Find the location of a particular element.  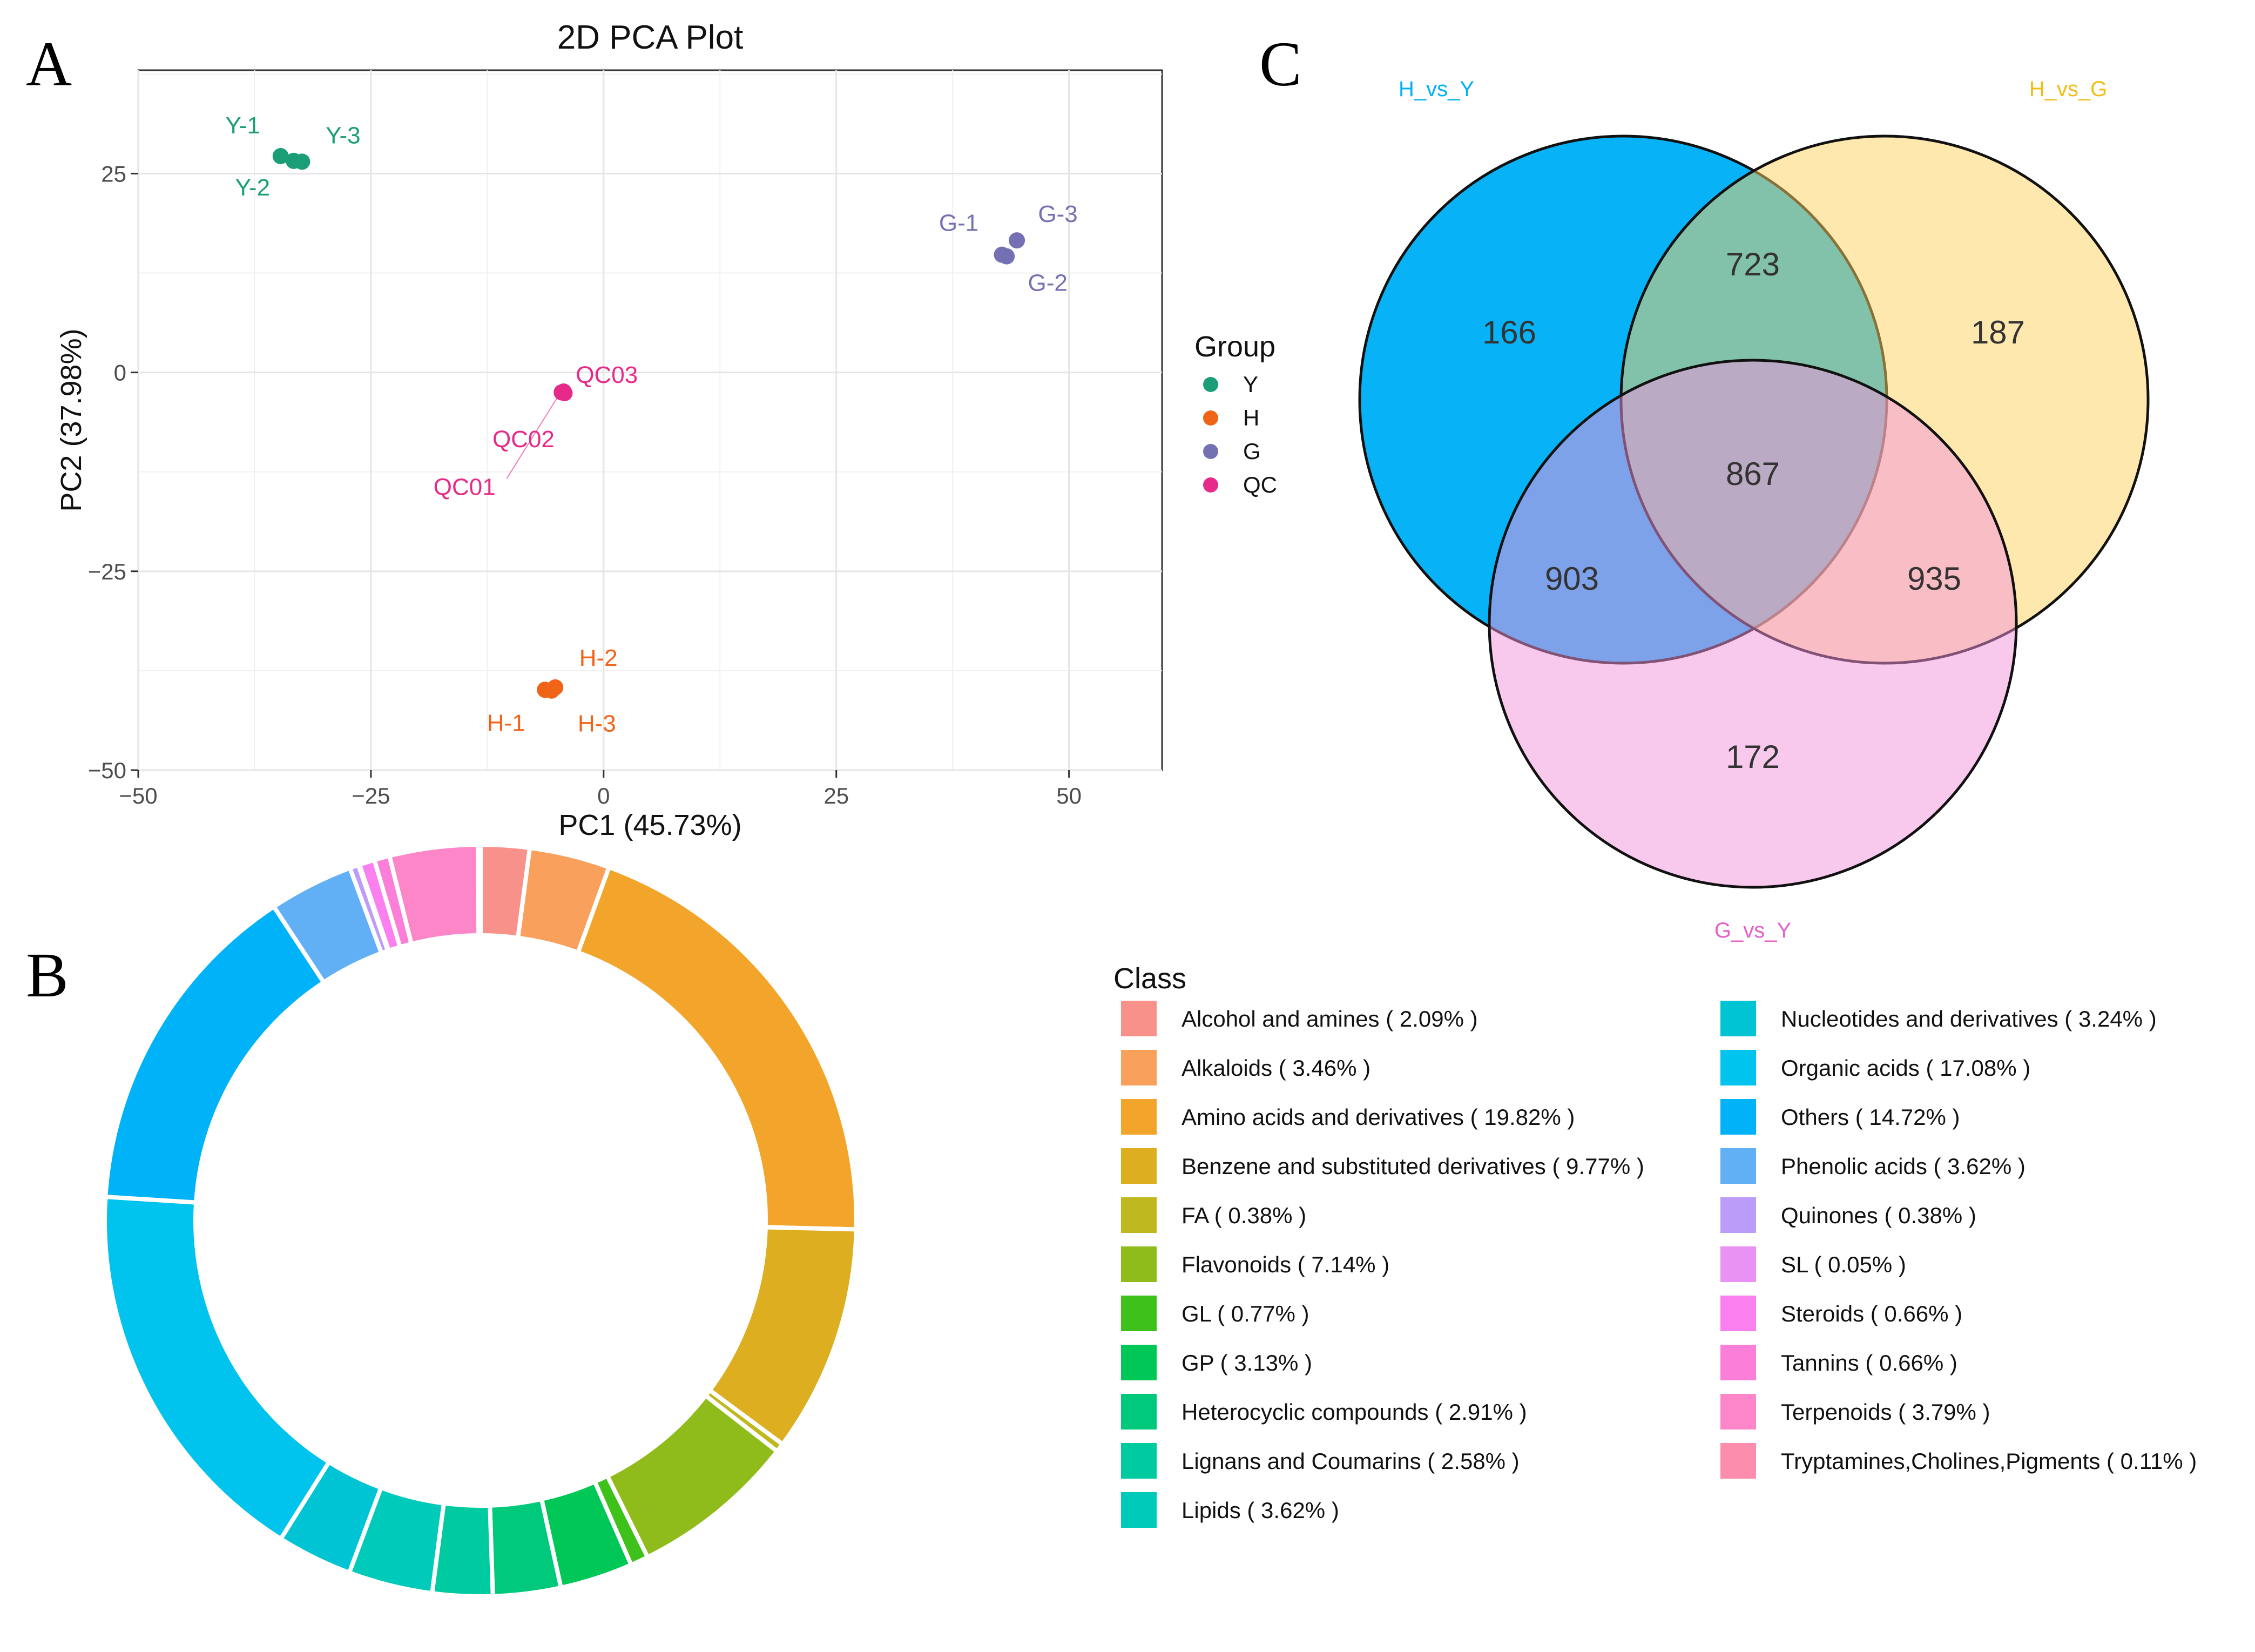

pca-point-label-g-3: G-3 is located at coordinates (1057, 214).